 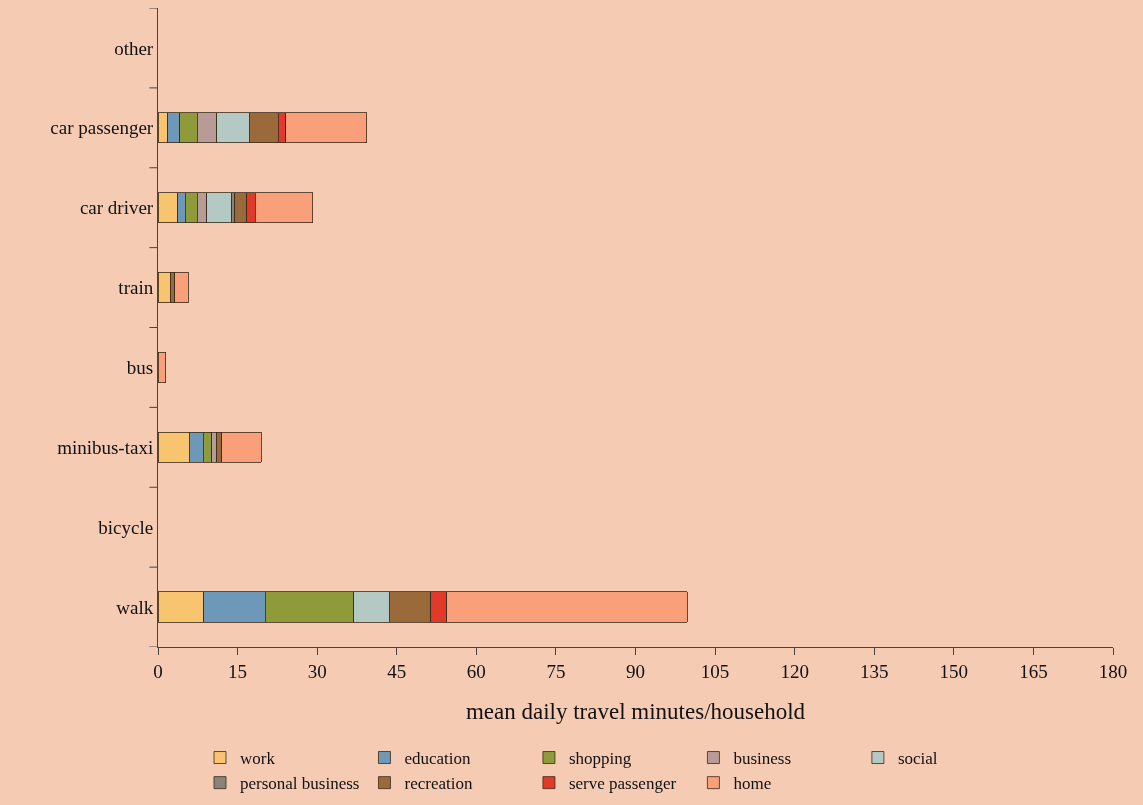 I want to click on x-tick-label: 15, so click(x=238, y=671).